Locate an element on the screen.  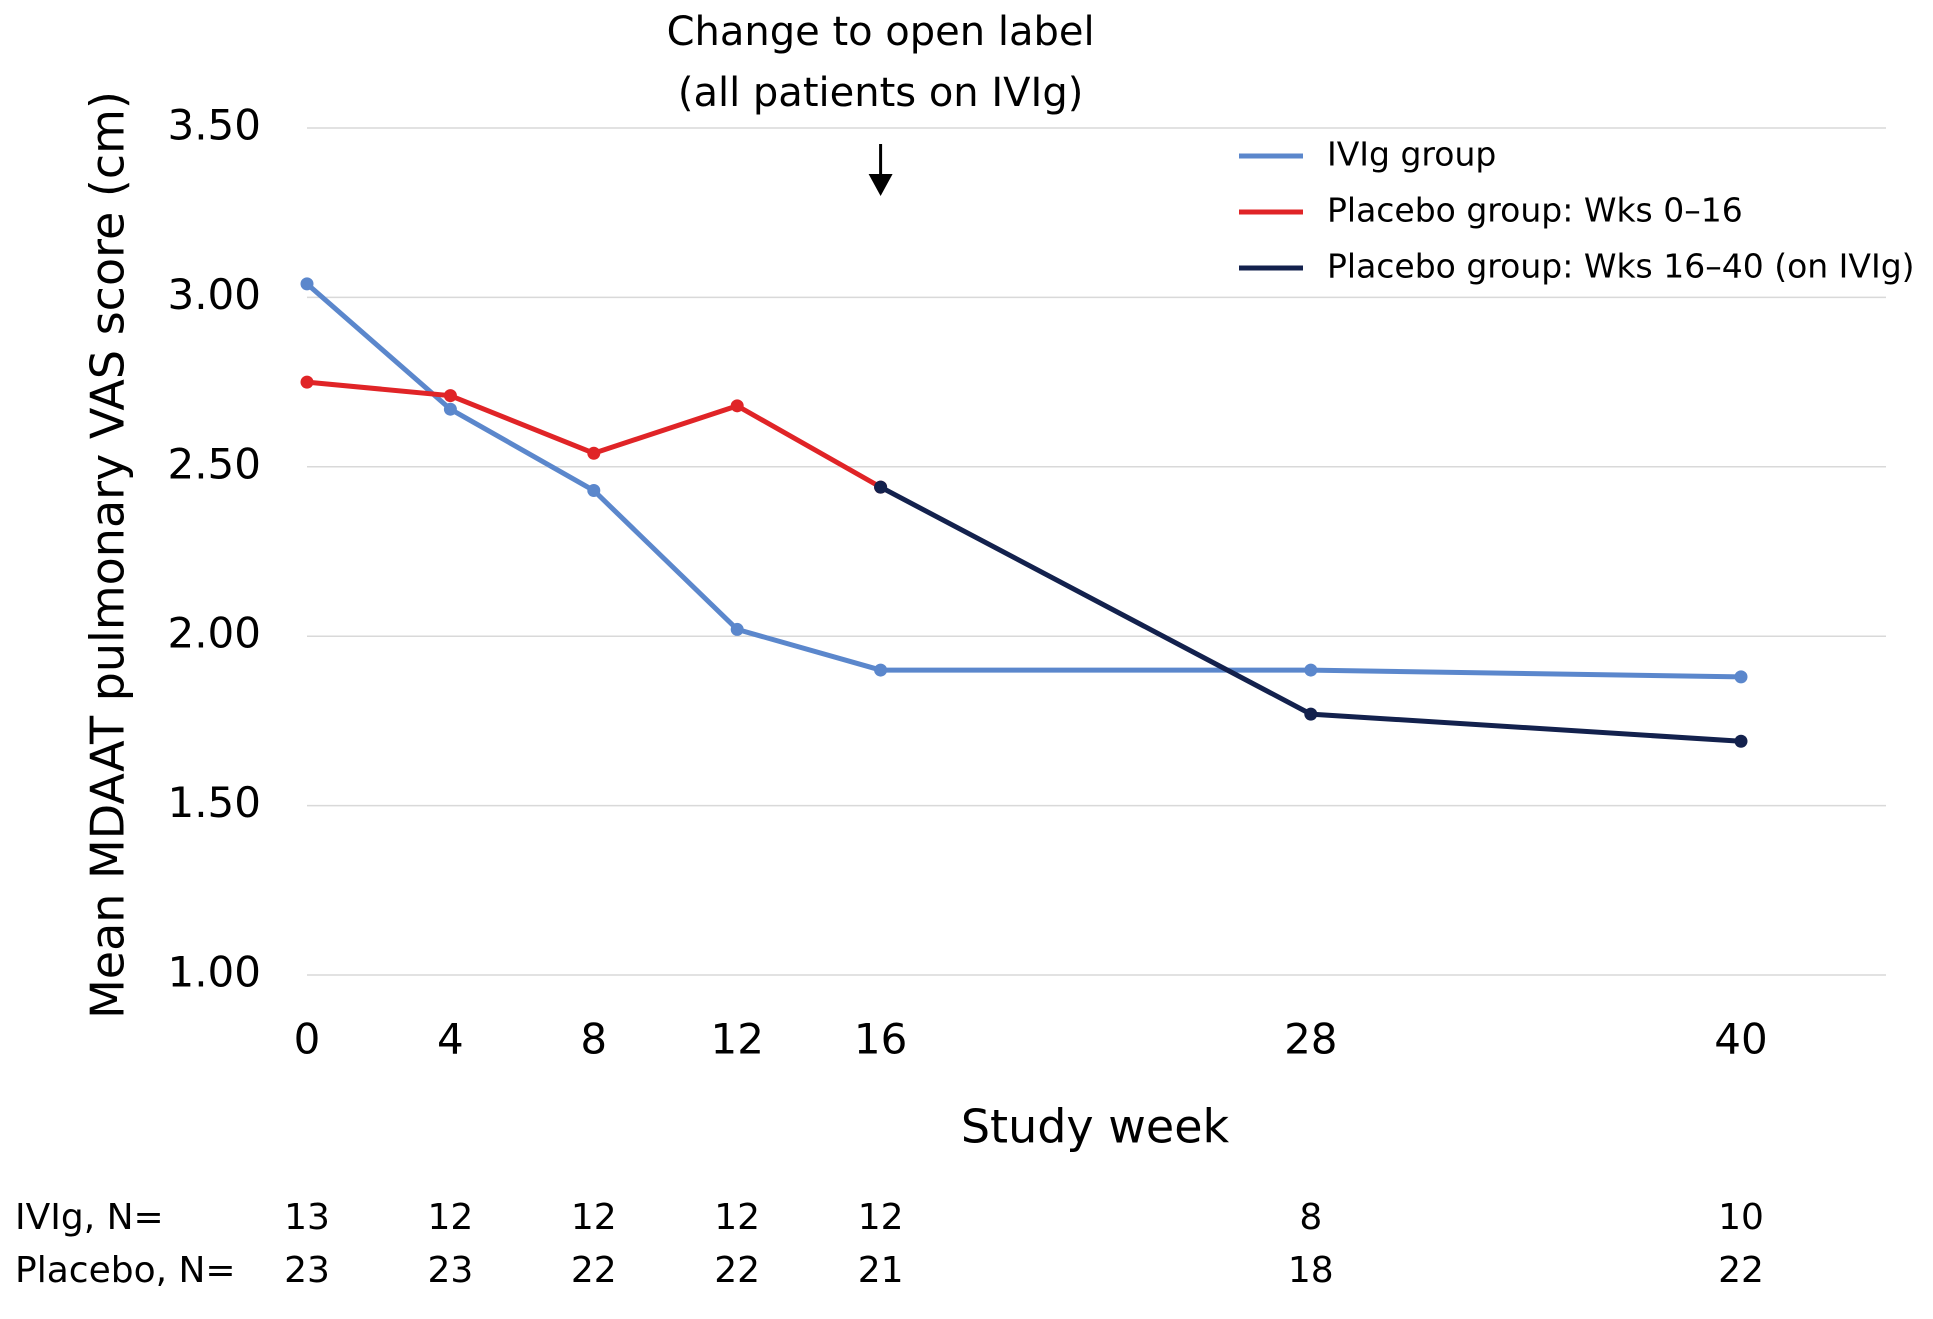
n-value: 21 is located at coordinates (881, 1270).